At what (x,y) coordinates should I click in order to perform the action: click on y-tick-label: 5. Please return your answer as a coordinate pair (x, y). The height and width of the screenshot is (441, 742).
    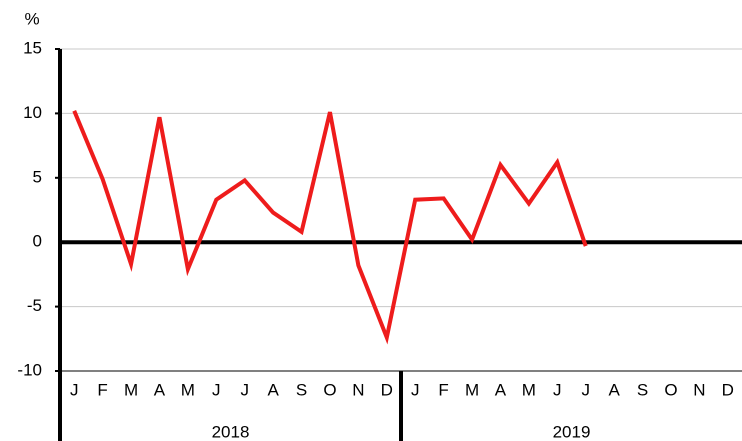
    Looking at the image, I should click on (37, 176).